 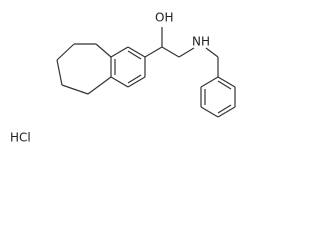 What do you see at coordinates (164, 18) in the screenshot?
I see `hydroxyl-label: OH` at bounding box center [164, 18].